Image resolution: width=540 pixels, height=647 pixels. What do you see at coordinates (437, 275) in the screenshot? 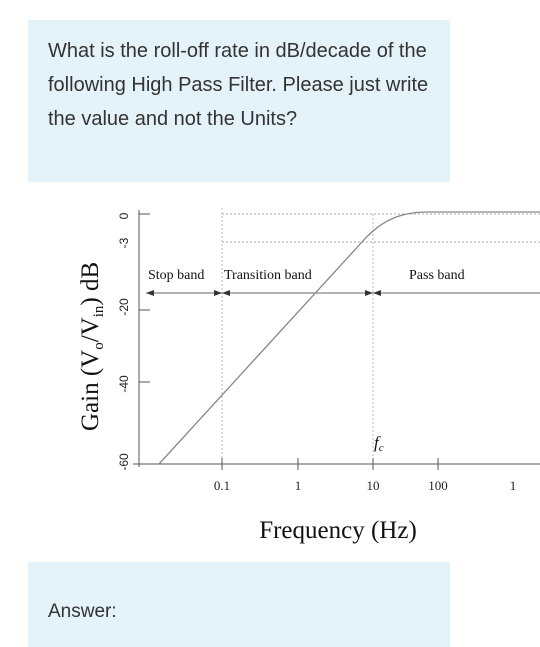
I see `pass-band-label: Pass band` at bounding box center [437, 275].